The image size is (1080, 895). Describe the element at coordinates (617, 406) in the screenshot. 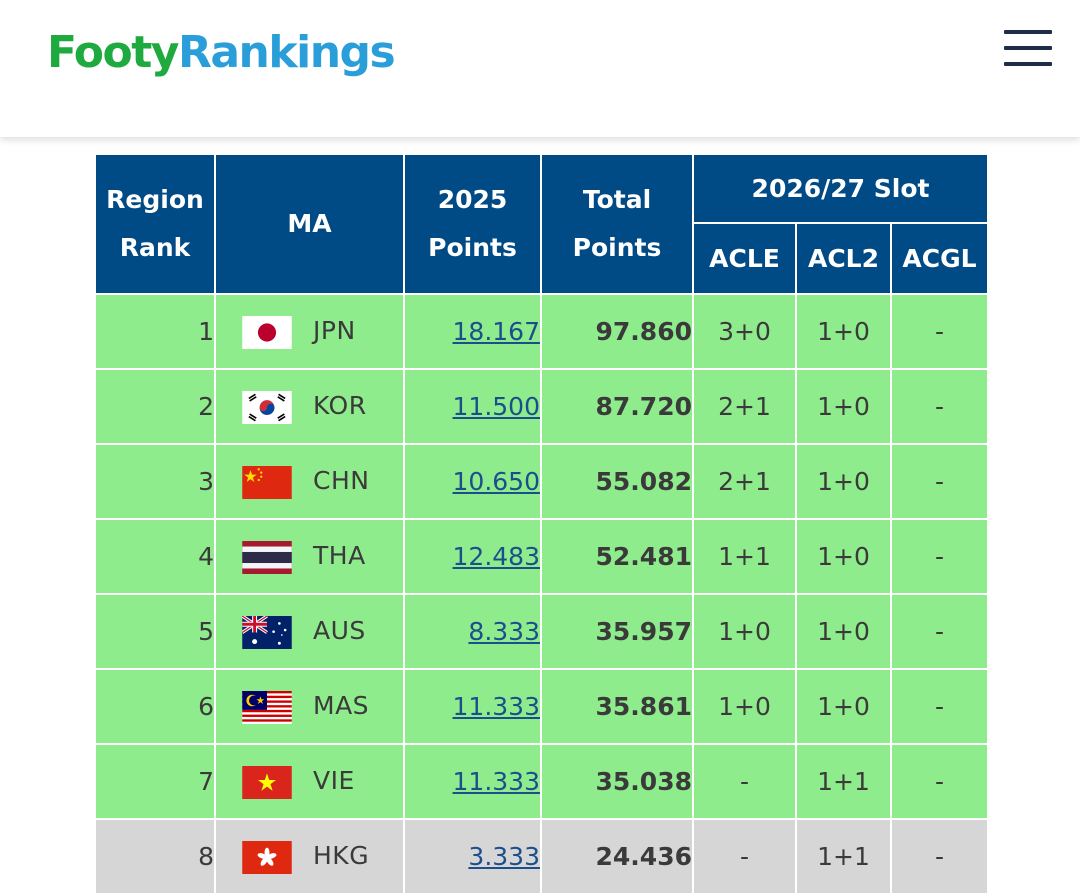

I see `total-points-cell: 87.720` at that location.